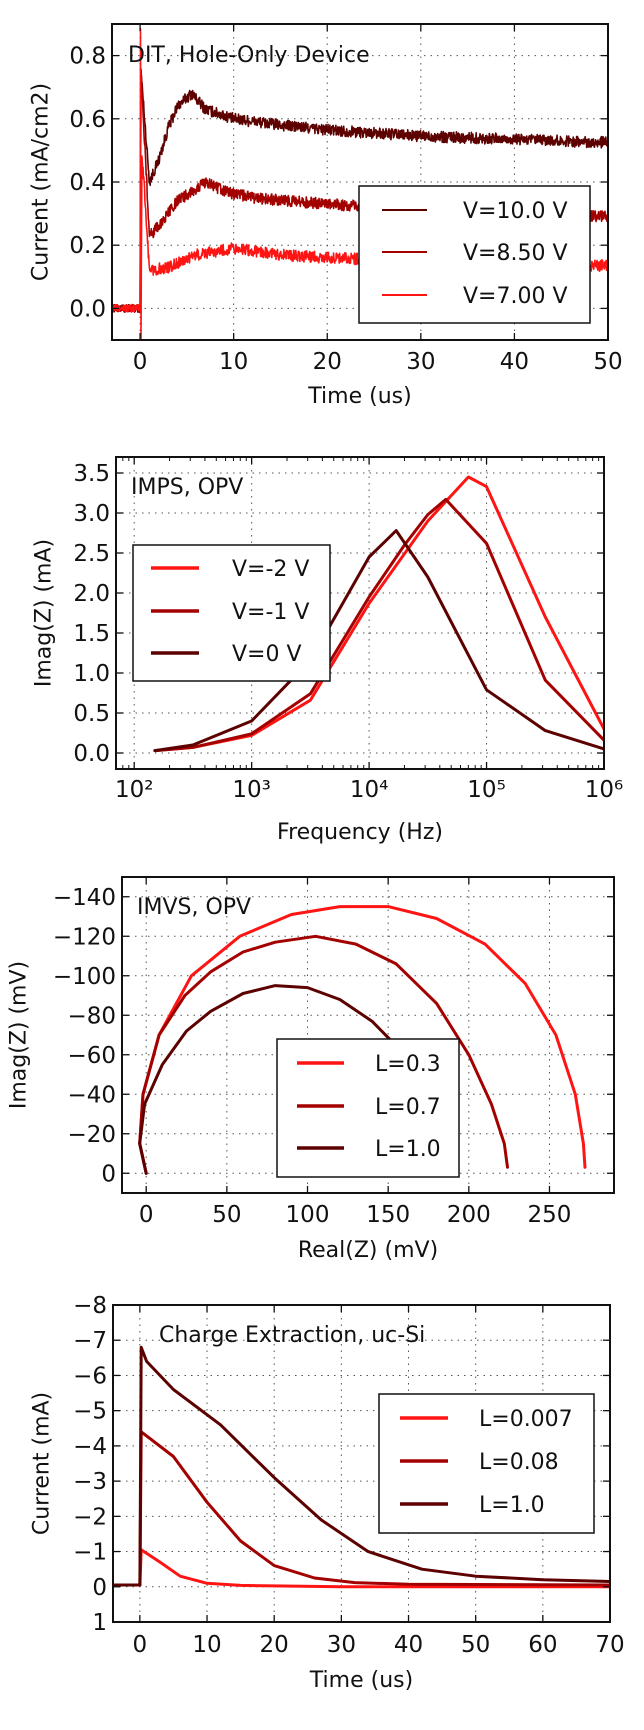  I want to click on panel-annotation: IMPS, OPV, so click(187, 487).